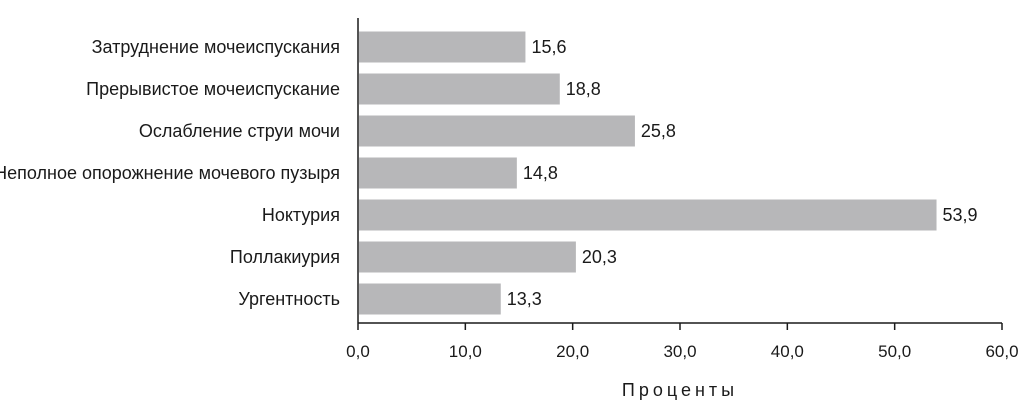 The height and width of the screenshot is (408, 1024). What do you see at coordinates (1001, 351) in the screenshot?
I see `x-tick-label-6: 60,0` at bounding box center [1001, 351].